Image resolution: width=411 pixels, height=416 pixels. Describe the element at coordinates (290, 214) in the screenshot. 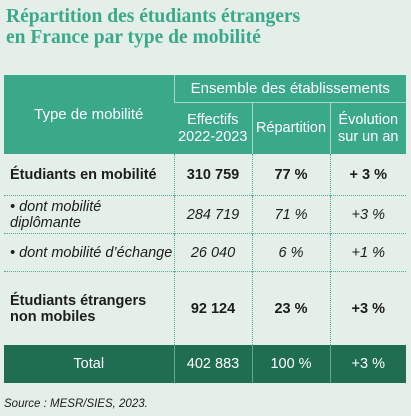

I see `cell-repartition: 71 %` at that location.